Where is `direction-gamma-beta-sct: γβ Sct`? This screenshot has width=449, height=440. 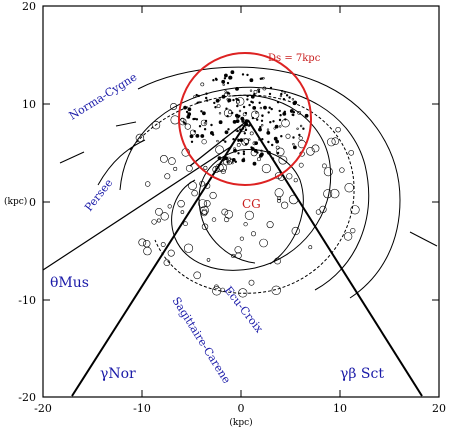 direction-gamma-beta-sct: γβ Sct is located at coordinates (362, 374).